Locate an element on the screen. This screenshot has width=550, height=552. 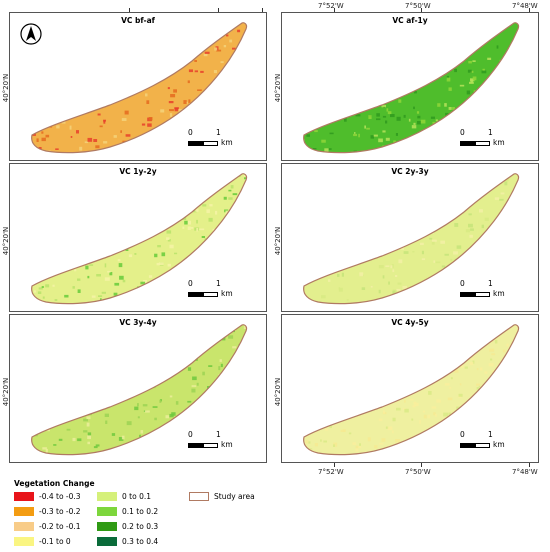
north-arrow-icon is located at coordinates (31, 34).